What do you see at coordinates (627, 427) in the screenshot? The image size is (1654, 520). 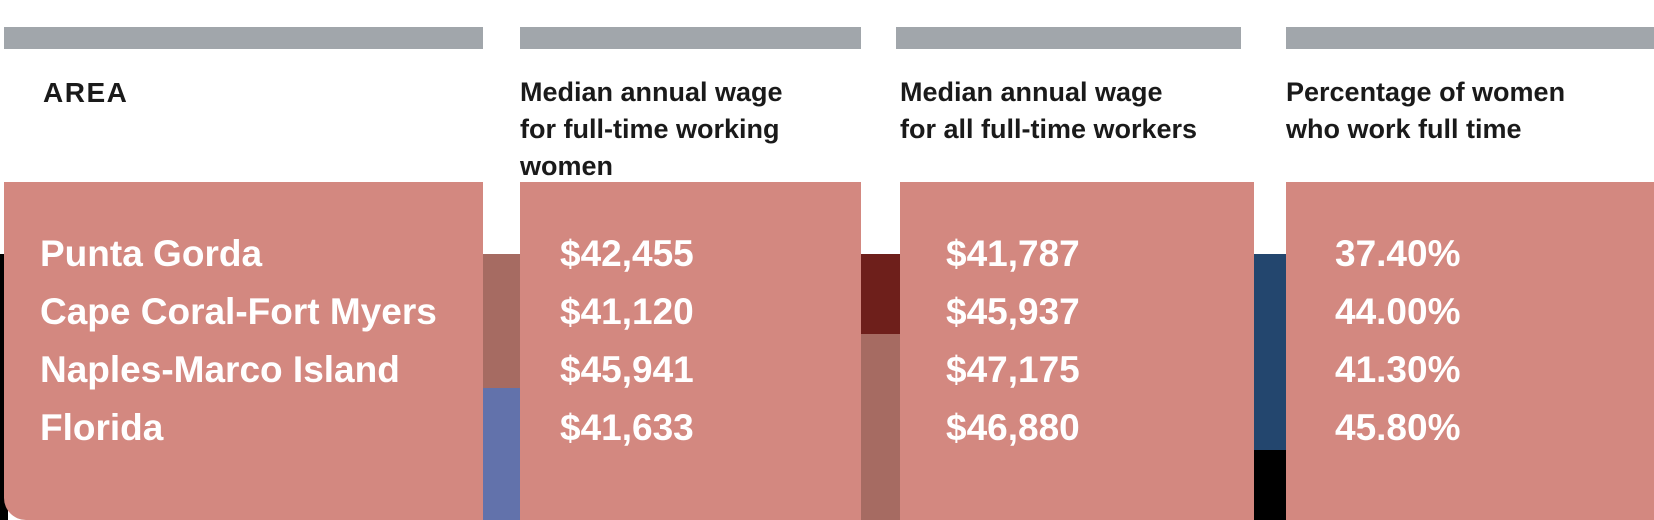 I see `list-item: $41,633` at bounding box center [627, 427].